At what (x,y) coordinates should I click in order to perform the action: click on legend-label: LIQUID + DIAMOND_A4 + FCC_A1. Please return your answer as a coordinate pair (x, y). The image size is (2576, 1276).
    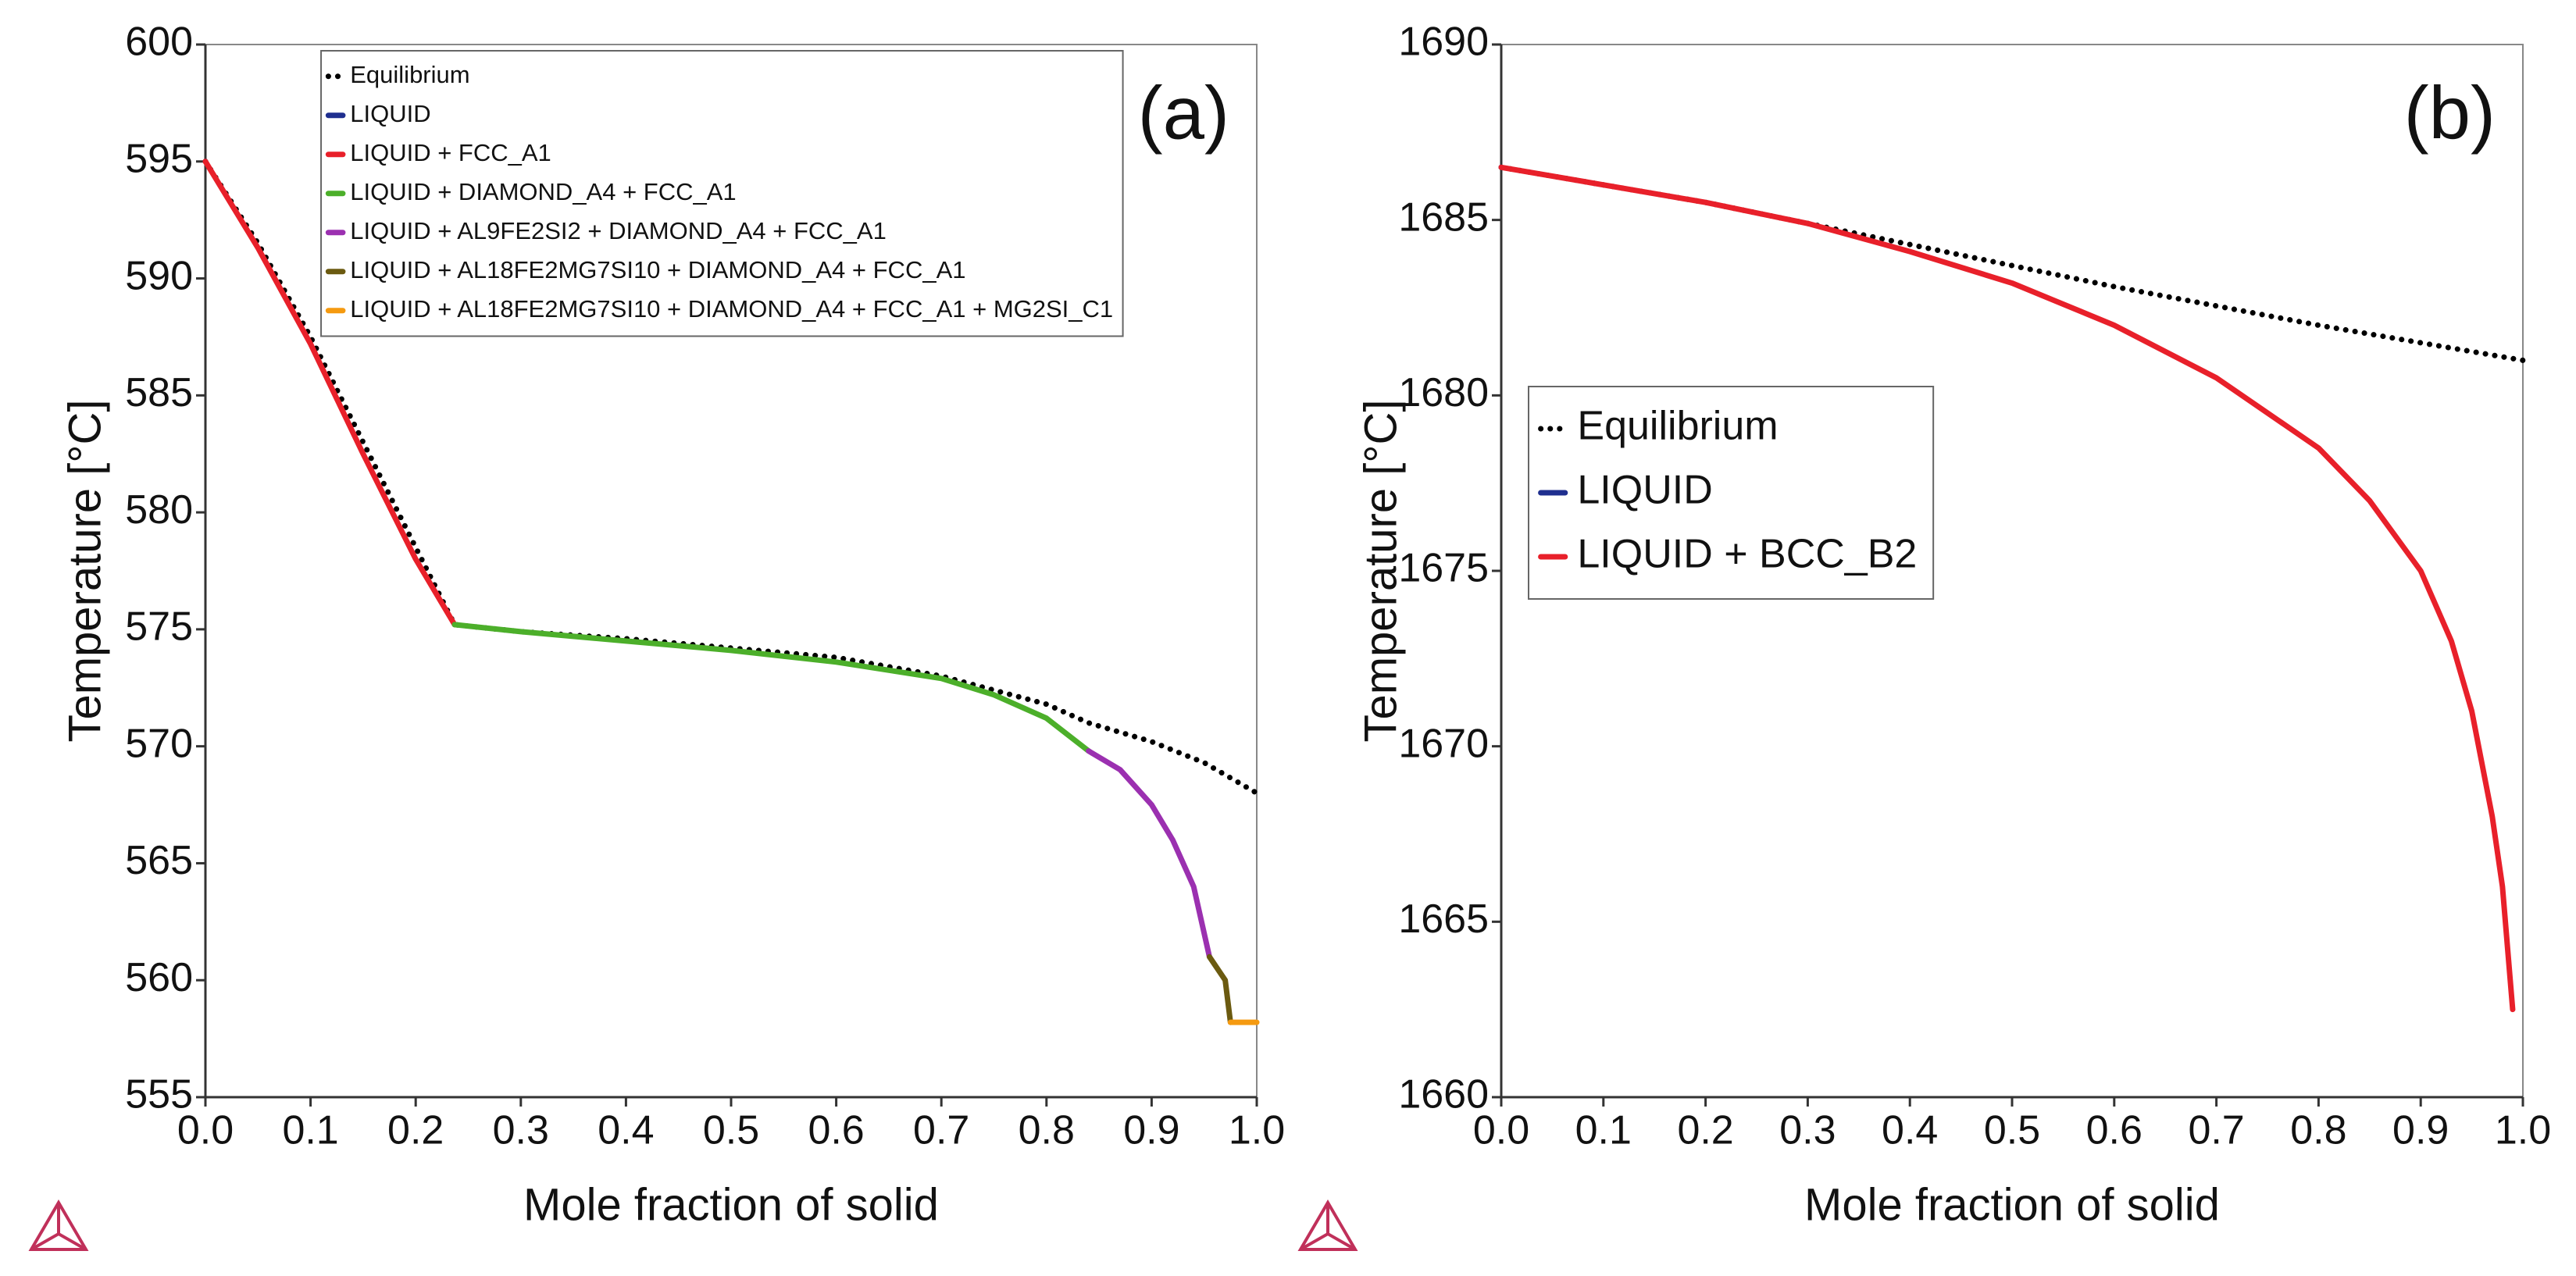
    Looking at the image, I should click on (543, 191).